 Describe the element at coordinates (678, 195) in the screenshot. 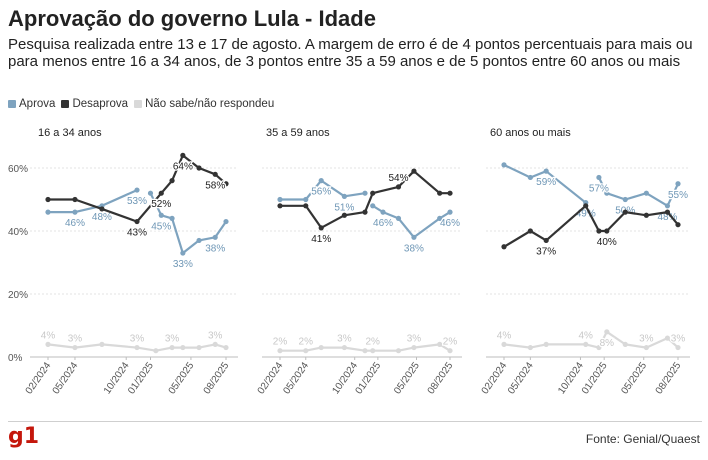

I see `data-label-2-0-6: 55%` at that location.